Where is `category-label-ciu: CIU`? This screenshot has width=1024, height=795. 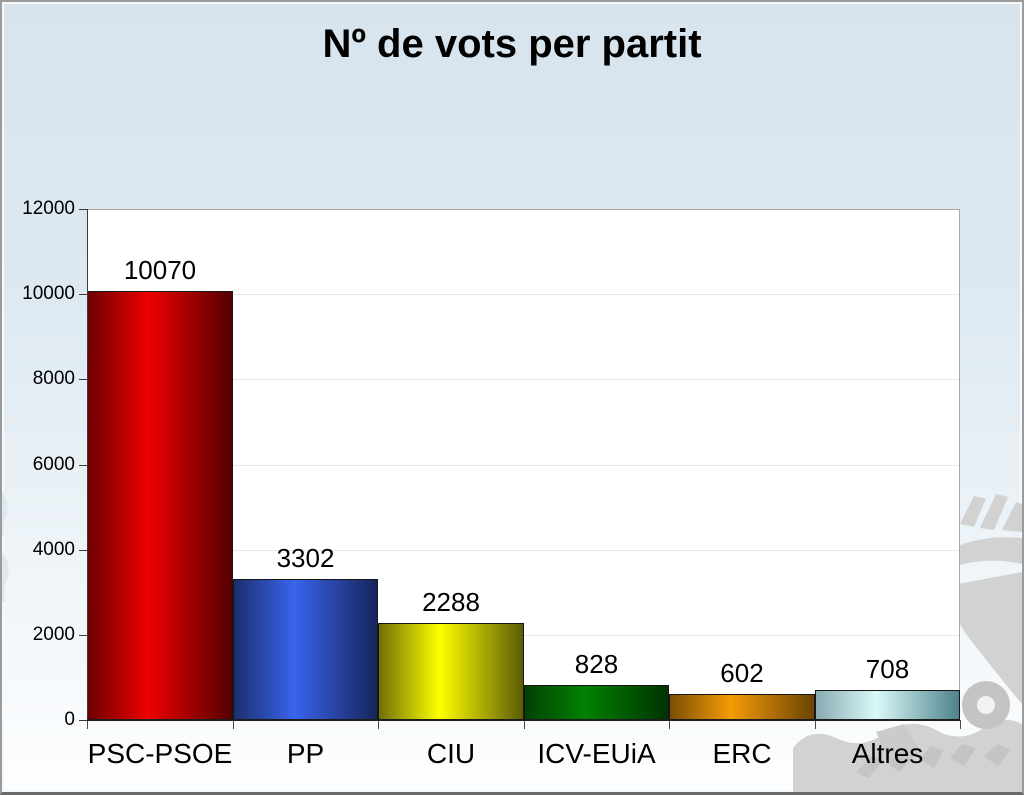 category-label-ciu: CIU is located at coordinates (451, 753).